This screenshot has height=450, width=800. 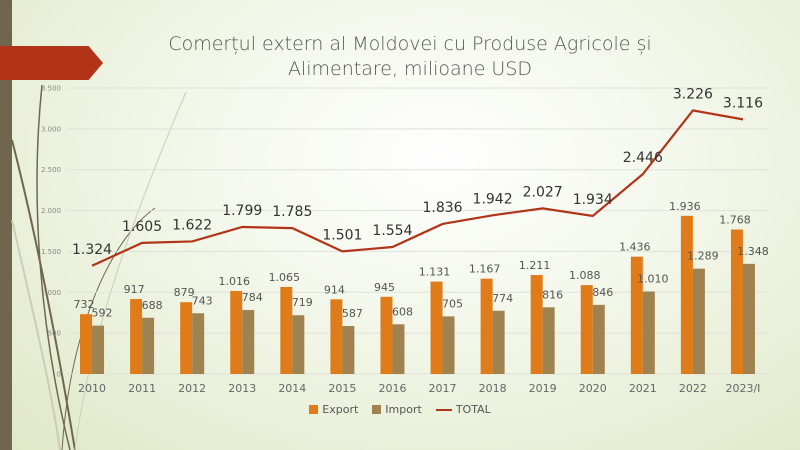 I want to click on import-data-label: 816, so click(x=552, y=294).